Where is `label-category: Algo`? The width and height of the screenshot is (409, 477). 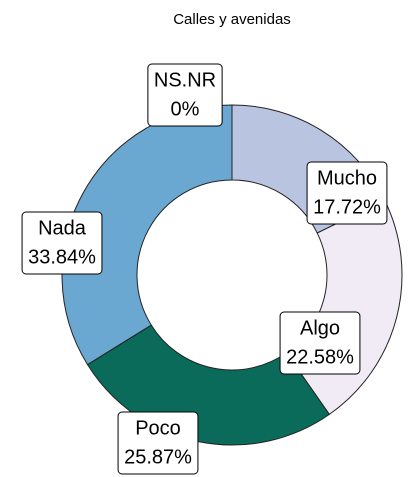
label-category: Algo is located at coordinates (320, 328).